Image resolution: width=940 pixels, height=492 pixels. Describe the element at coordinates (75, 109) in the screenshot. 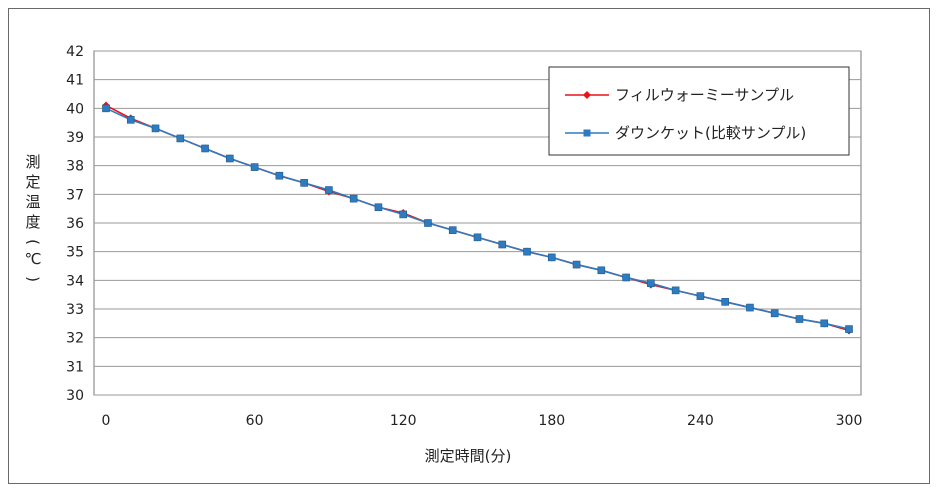

I see `y-tick-label: 40` at that location.